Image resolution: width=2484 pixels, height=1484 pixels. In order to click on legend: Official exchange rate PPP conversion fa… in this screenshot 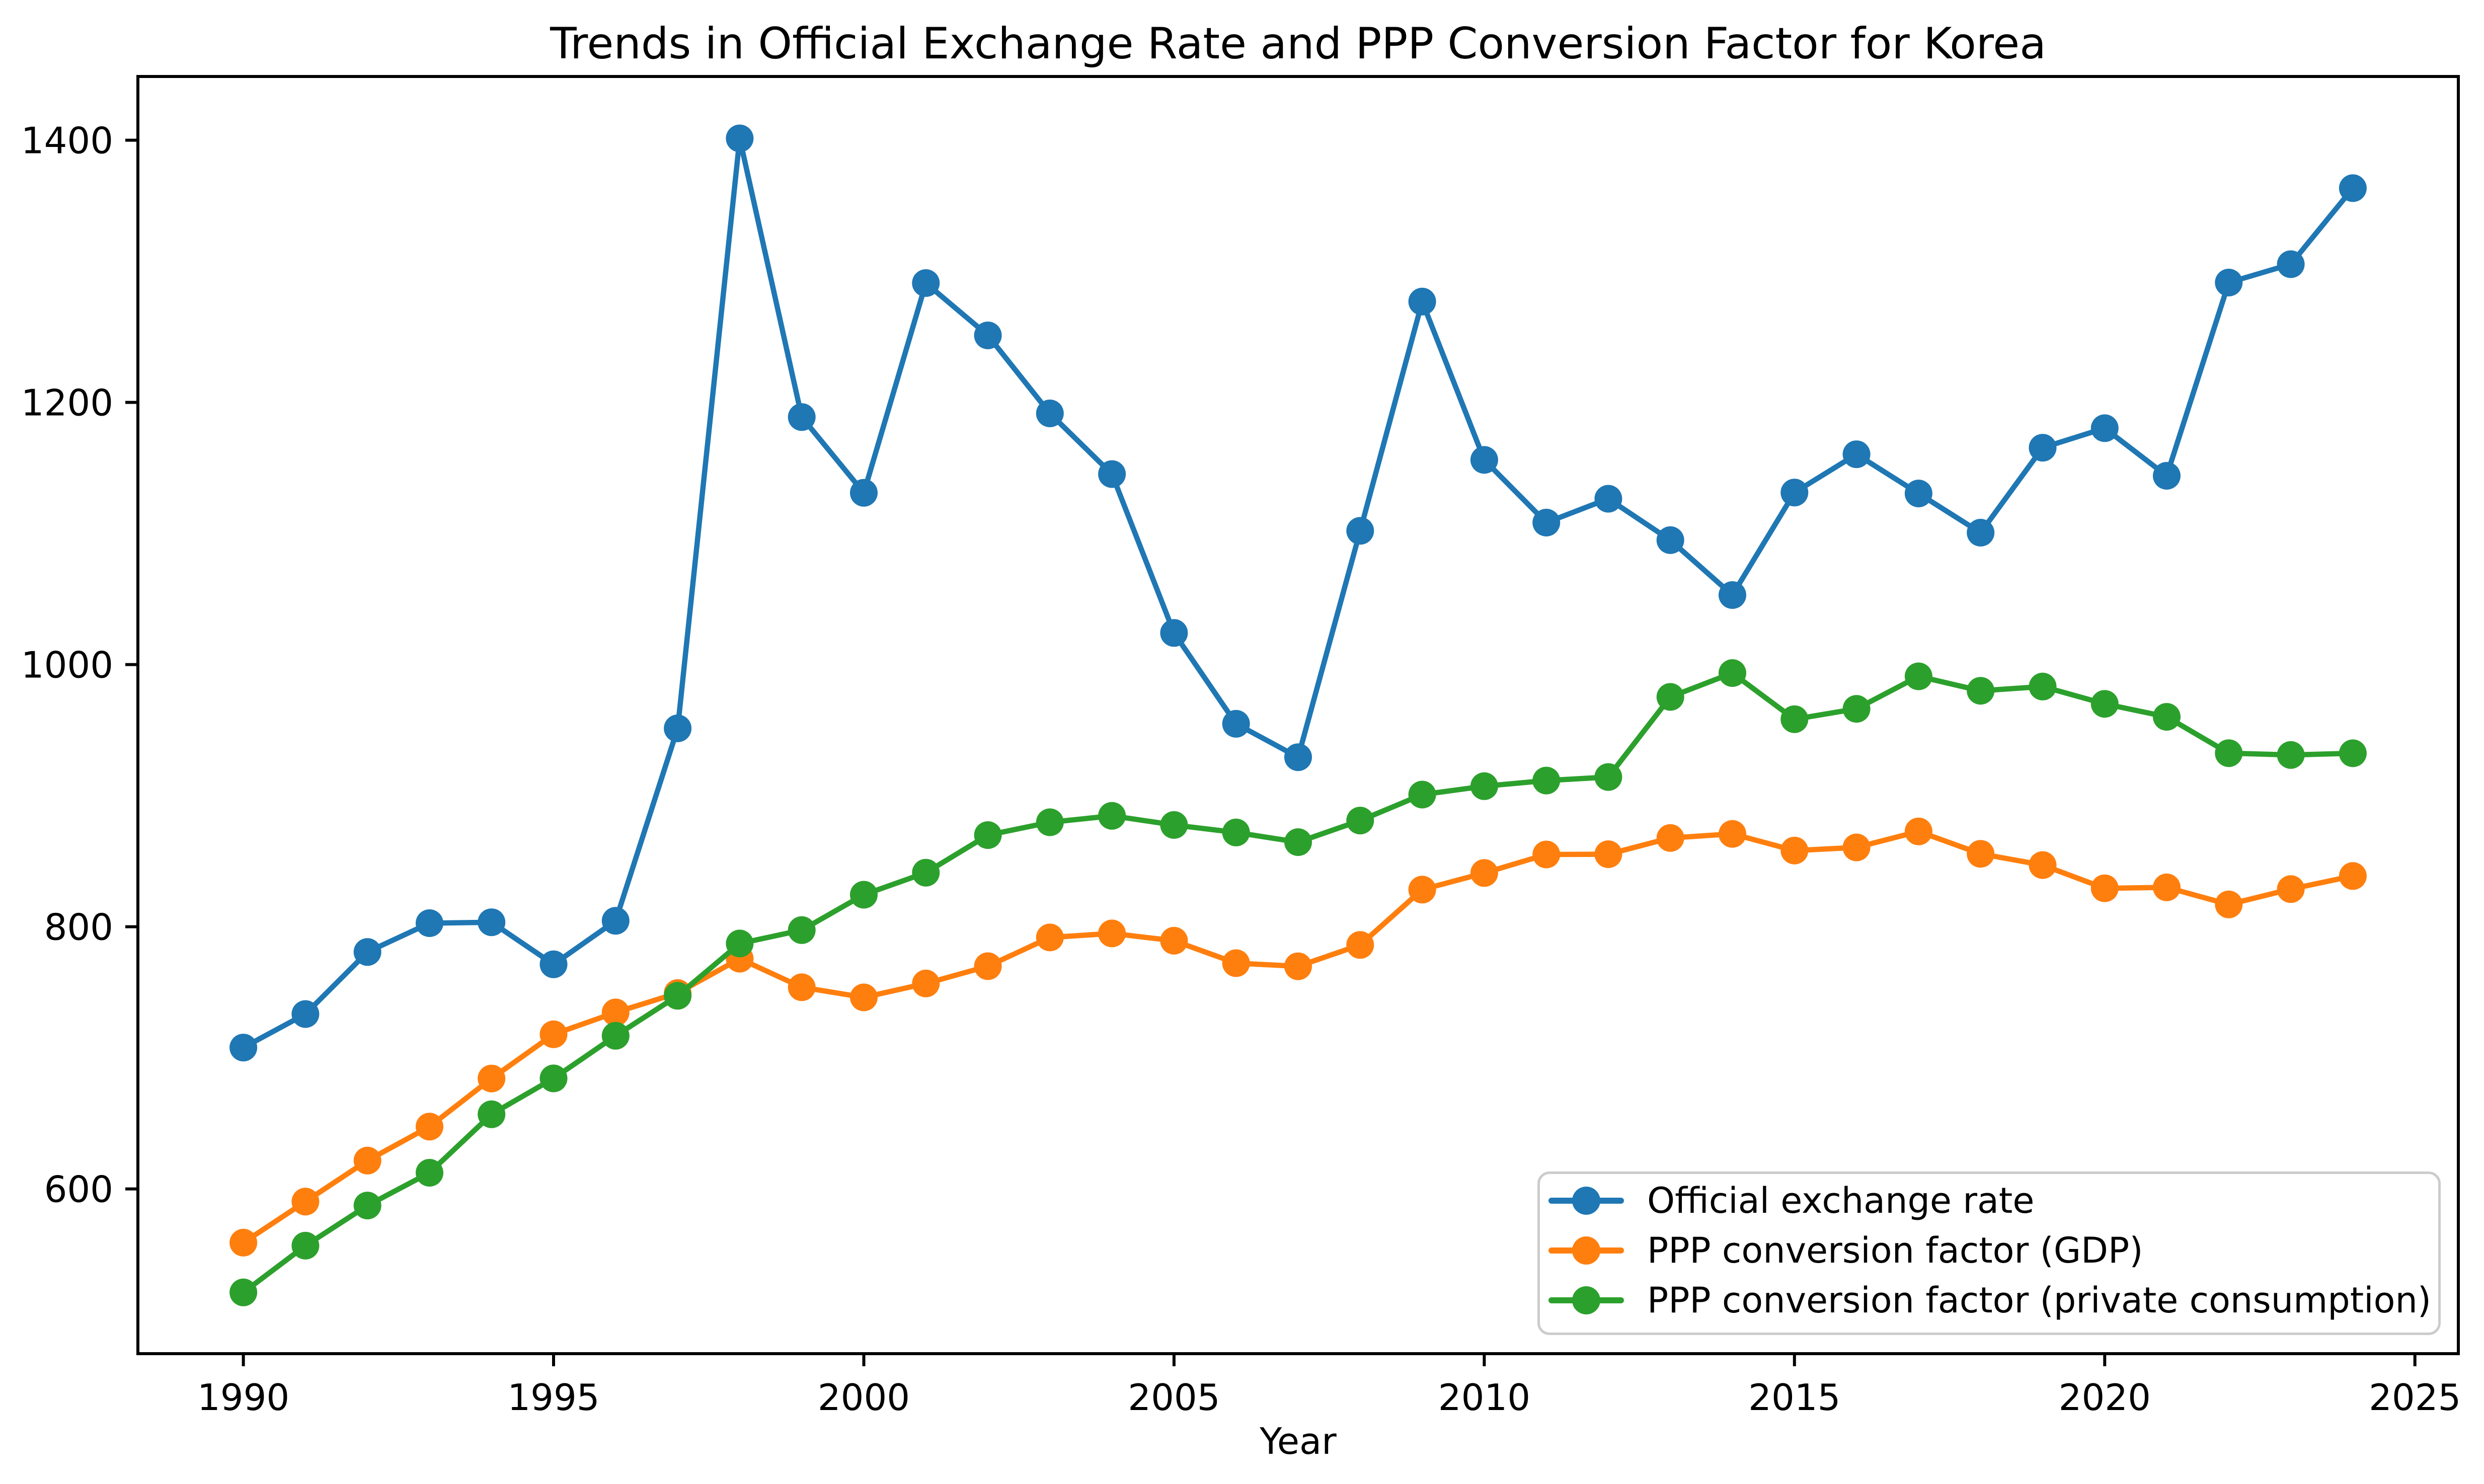, I will do `click(1989, 1253)`.